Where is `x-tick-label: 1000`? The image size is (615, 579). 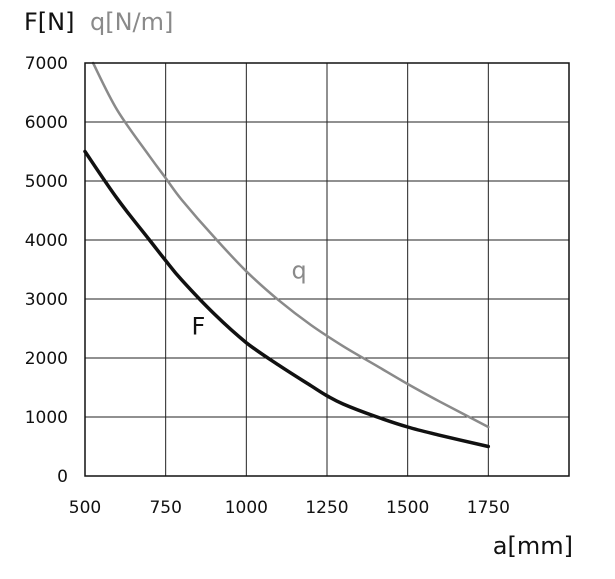
x-tick-label: 1000 is located at coordinates (246, 508).